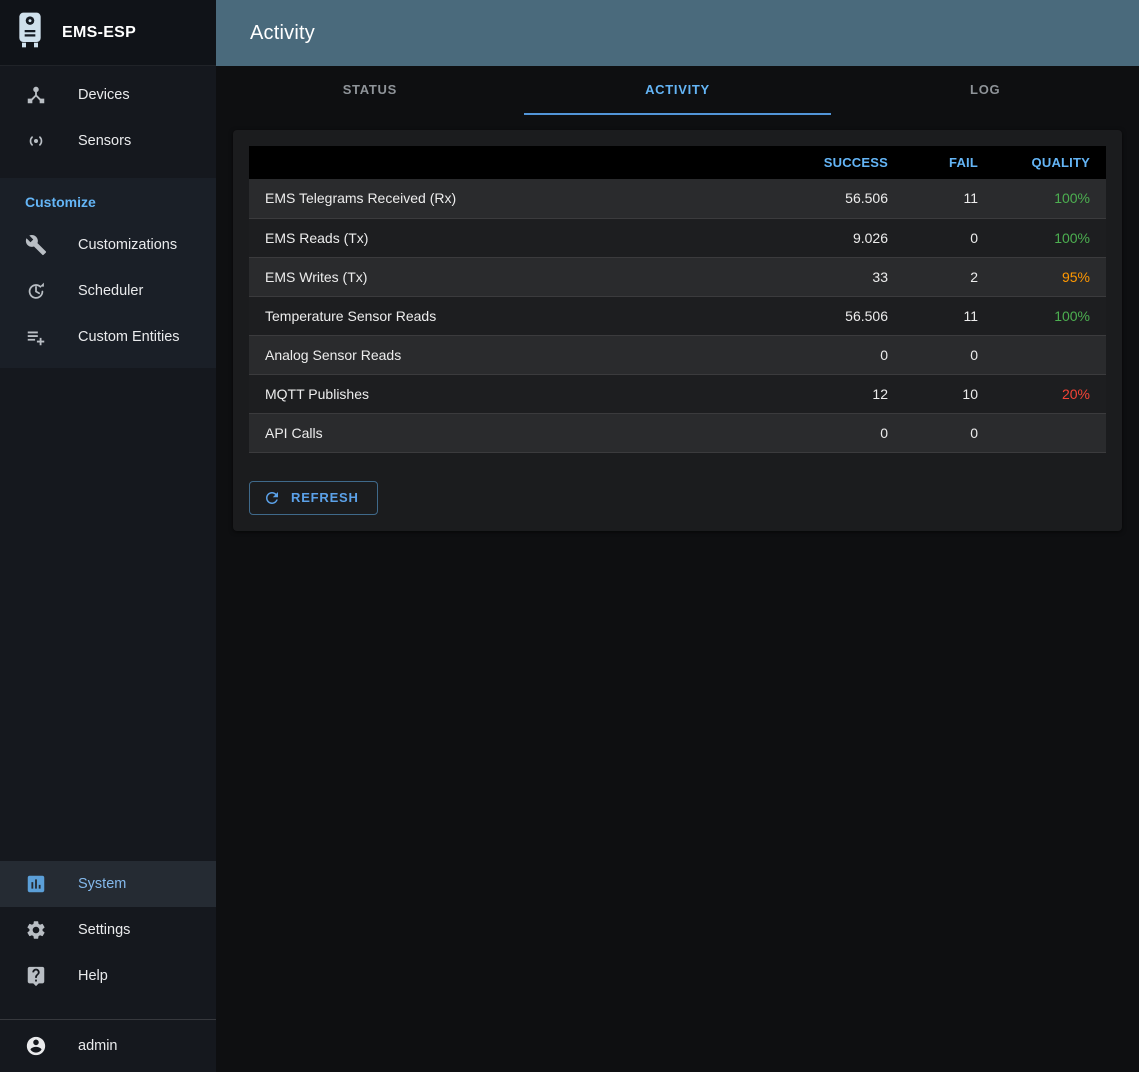 Image resolution: width=1139 pixels, height=1072 pixels. I want to click on sidebar-item-settings: Settings, so click(108, 930).